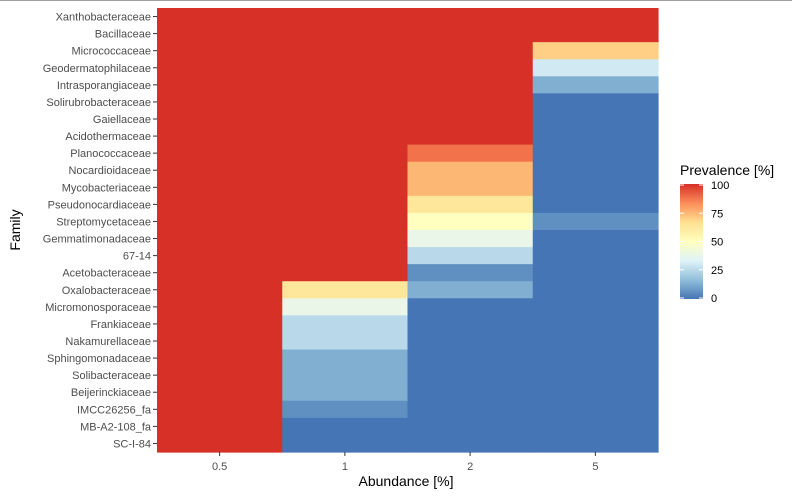 The width and height of the screenshot is (792, 496). Describe the element at coordinates (114, 410) in the screenshot. I see `y-tick-label: IMCC26256_fa` at that location.